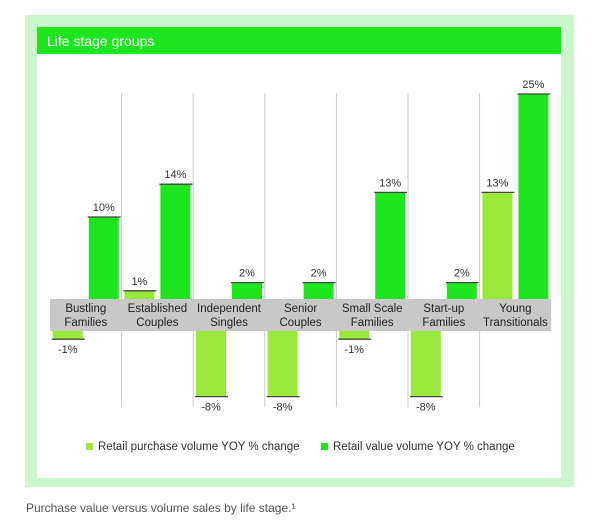 This screenshot has width=600, height=528. What do you see at coordinates (229, 323) in the screenshot?
I see `category-label: Singles` at bounding box center [229, 323].